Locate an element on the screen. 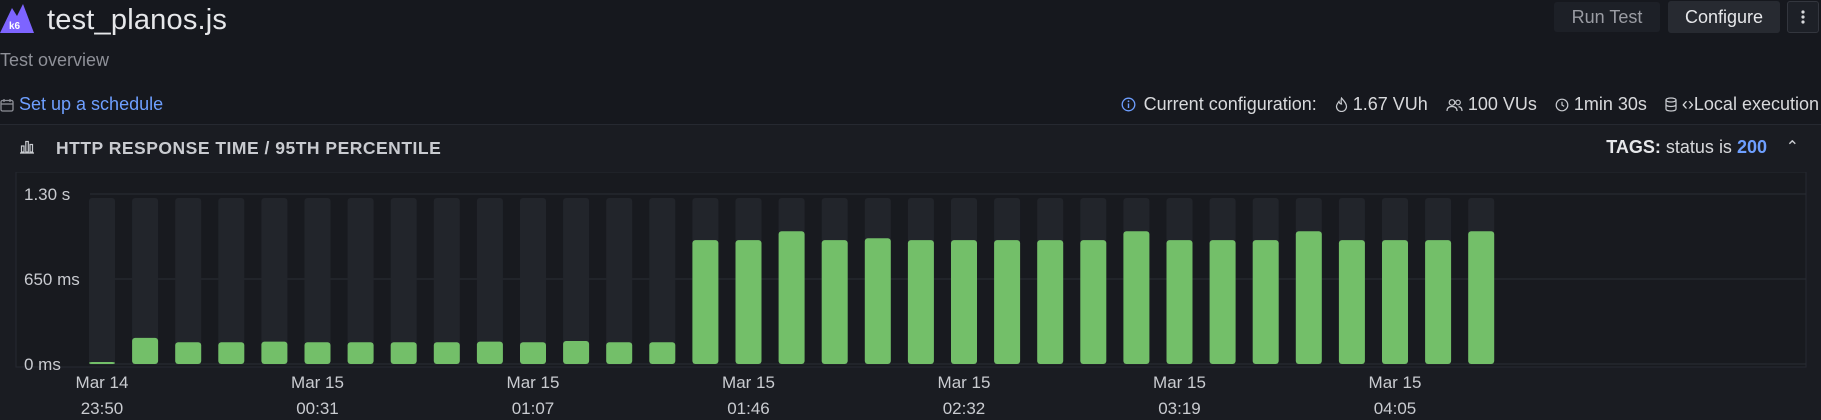  tag-operator: is is located at coordinates (1725, 147).